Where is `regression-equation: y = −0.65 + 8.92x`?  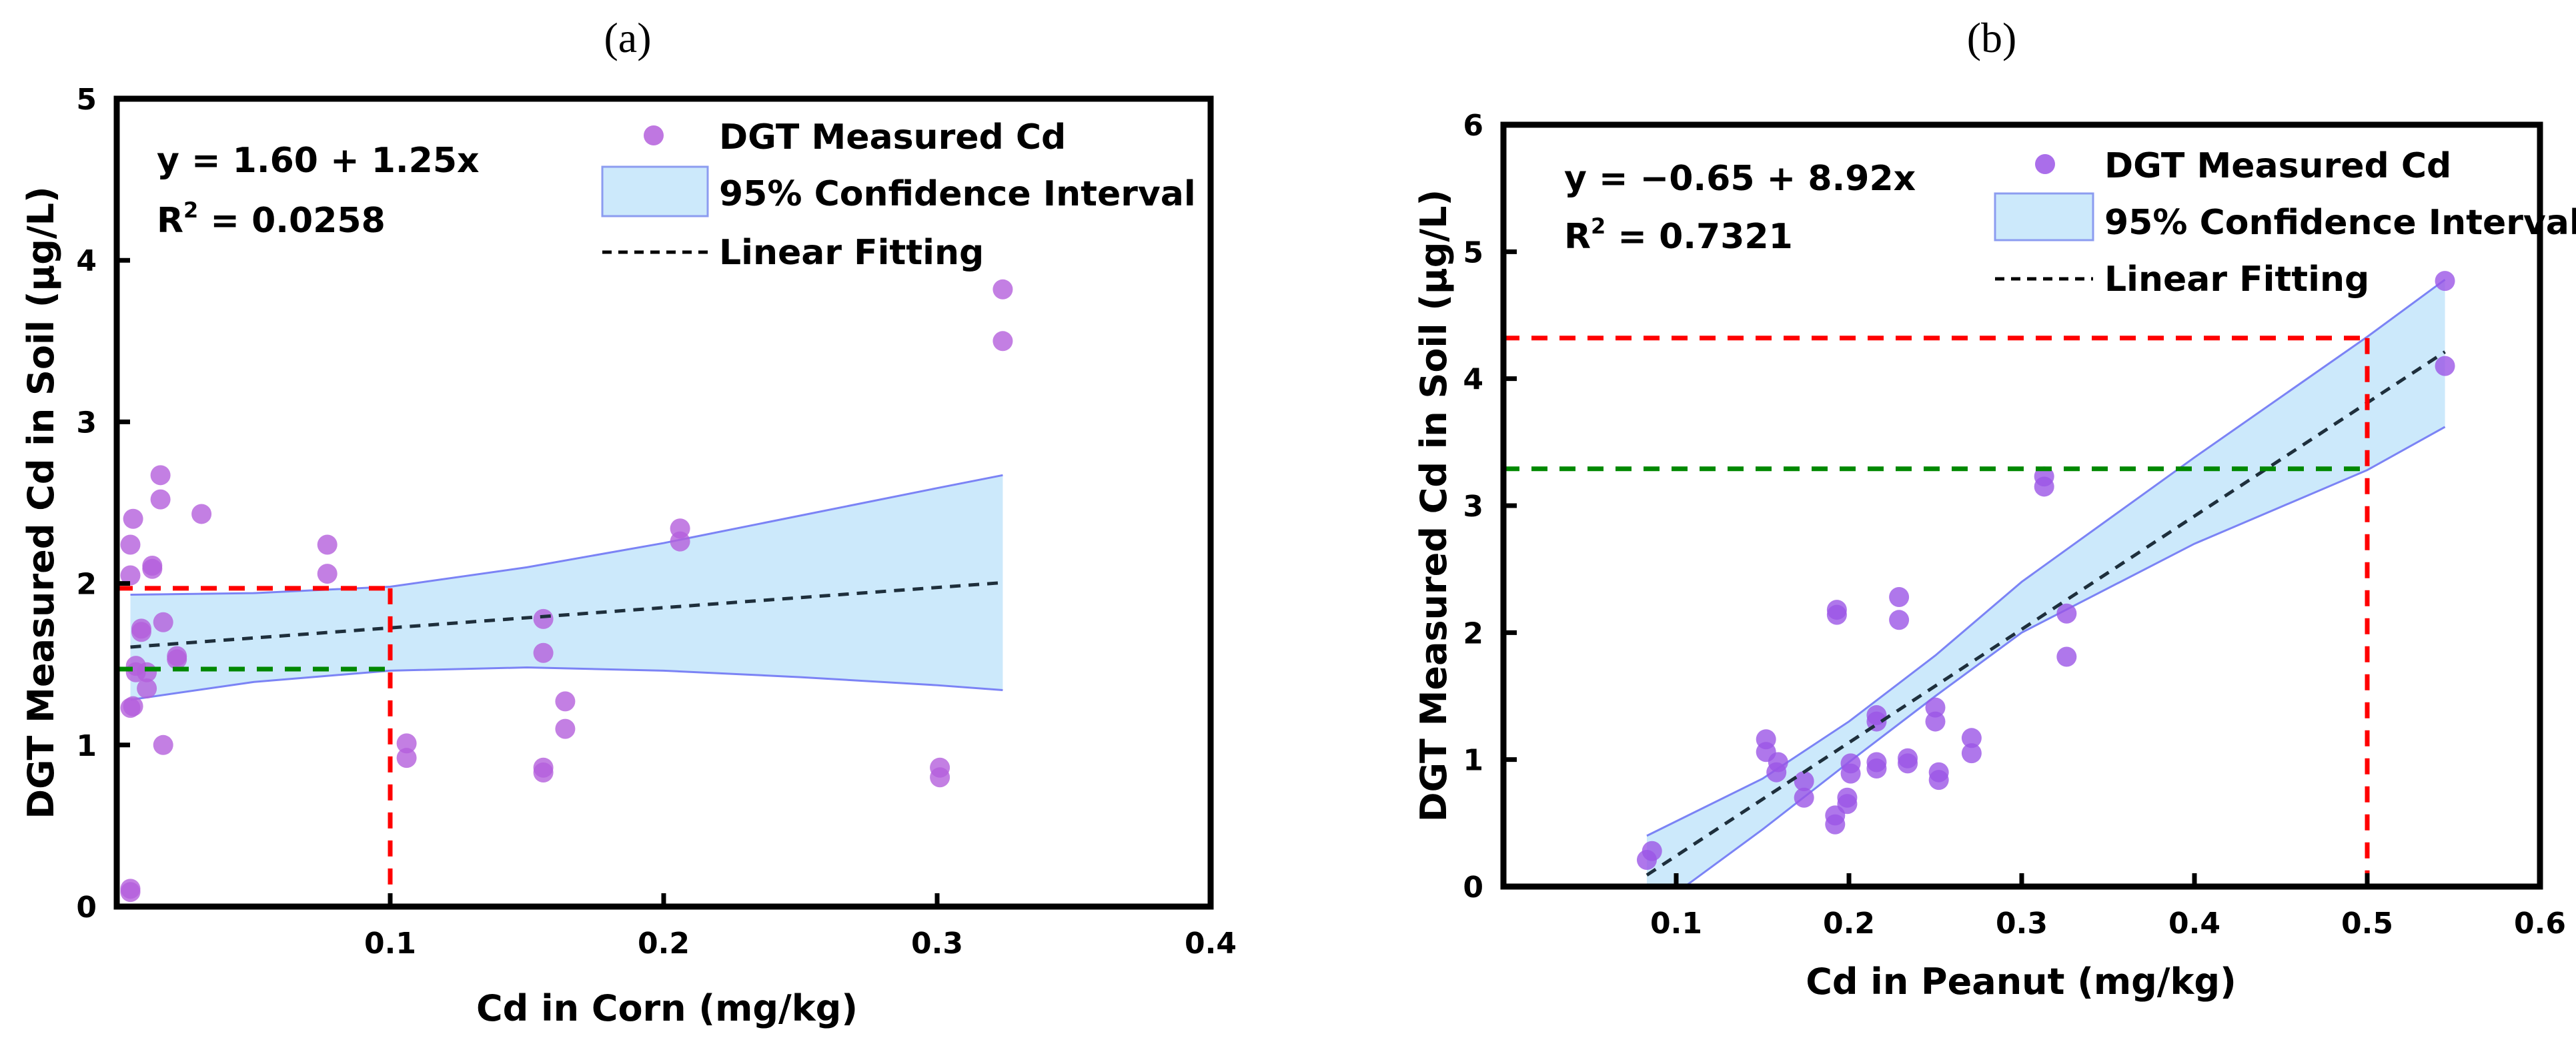 regression-equation: y = −0.65 + 8.92x is located at coordinates (1740, 179).